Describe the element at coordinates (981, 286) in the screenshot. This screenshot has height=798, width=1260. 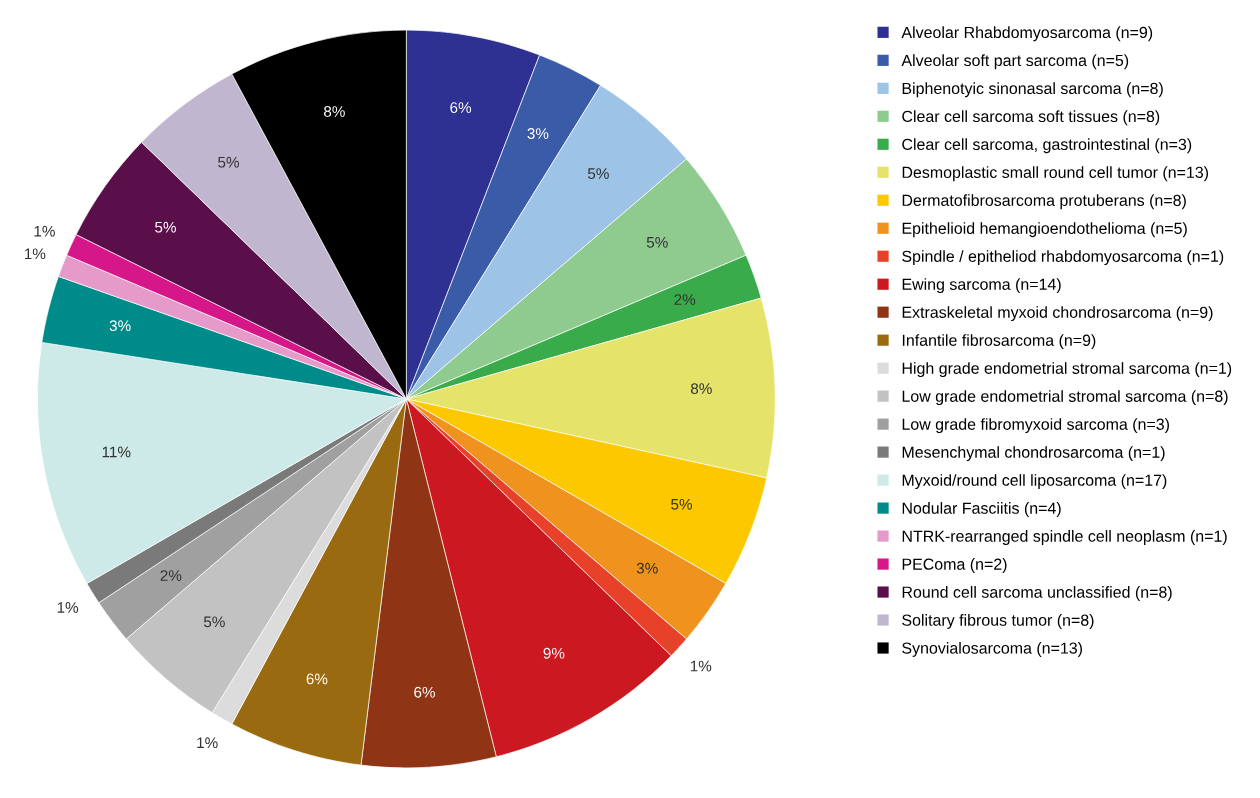
I see `legend-label: Ewing sarcoma (n=14)` at that location.